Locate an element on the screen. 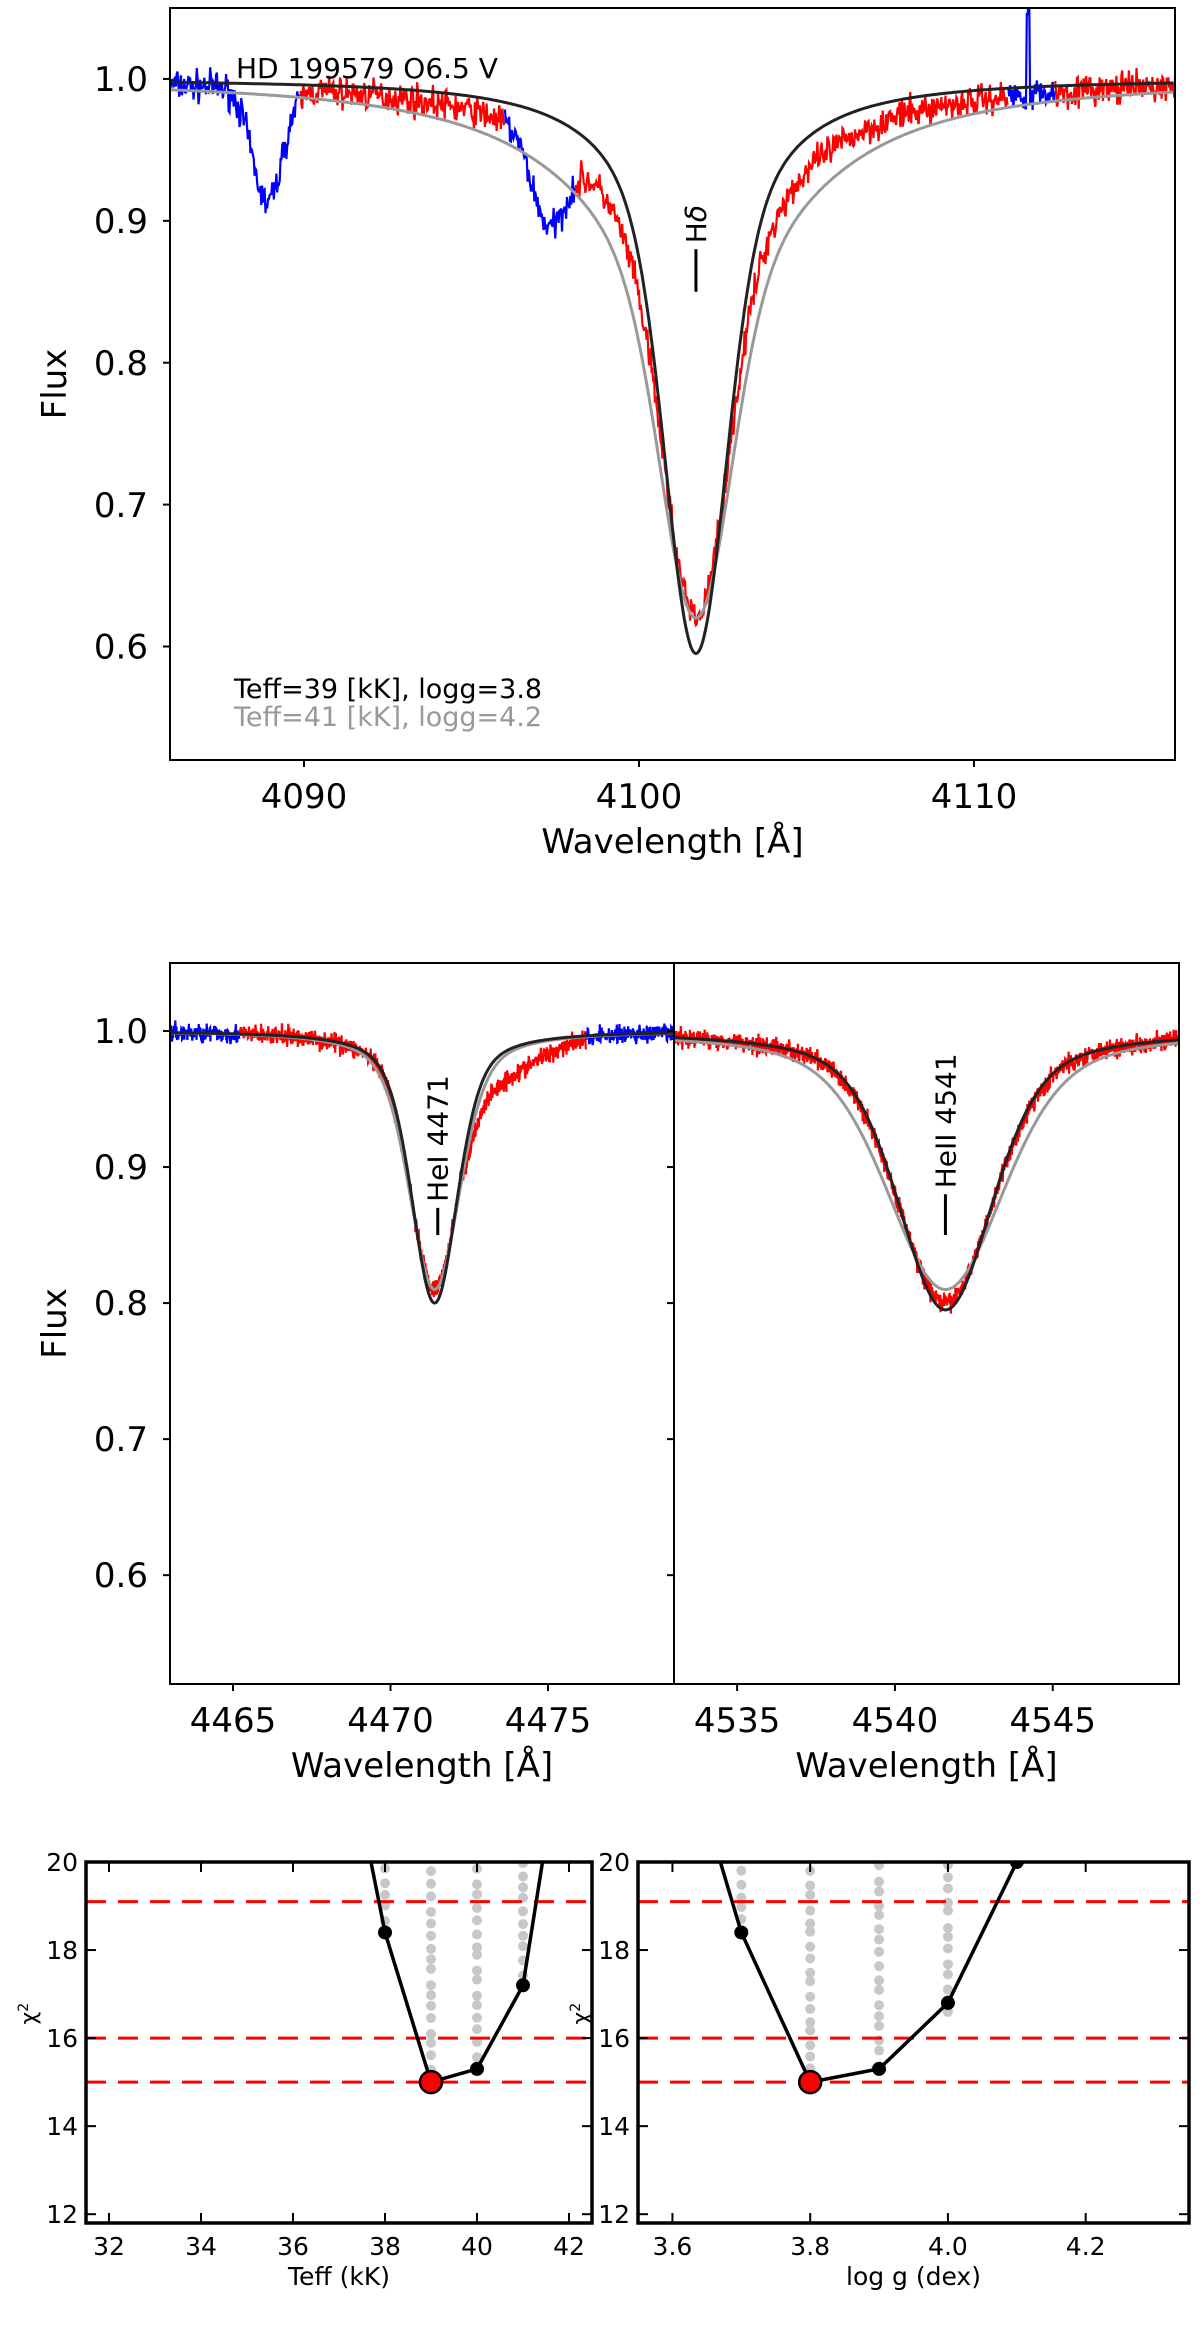 This screenshot has height=2331, width=1200. chi2-teff-plot-area is located at coordinates (339, 1978).